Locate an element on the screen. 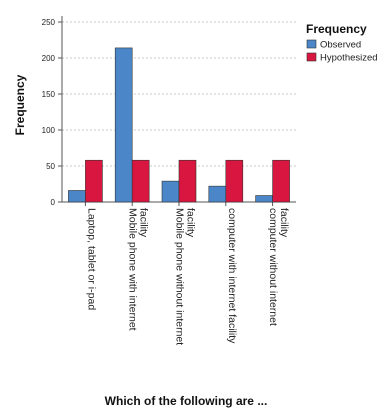  y-tick-label: 0 is located at coordinates (53, 202).